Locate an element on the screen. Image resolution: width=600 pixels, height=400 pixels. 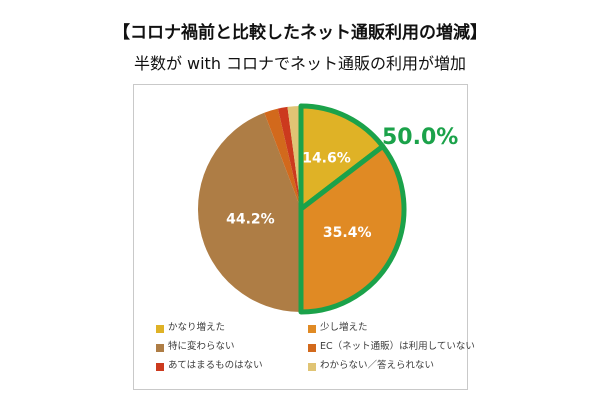
legend-item-1: かなり増えた is located at coordinates (230, 328).